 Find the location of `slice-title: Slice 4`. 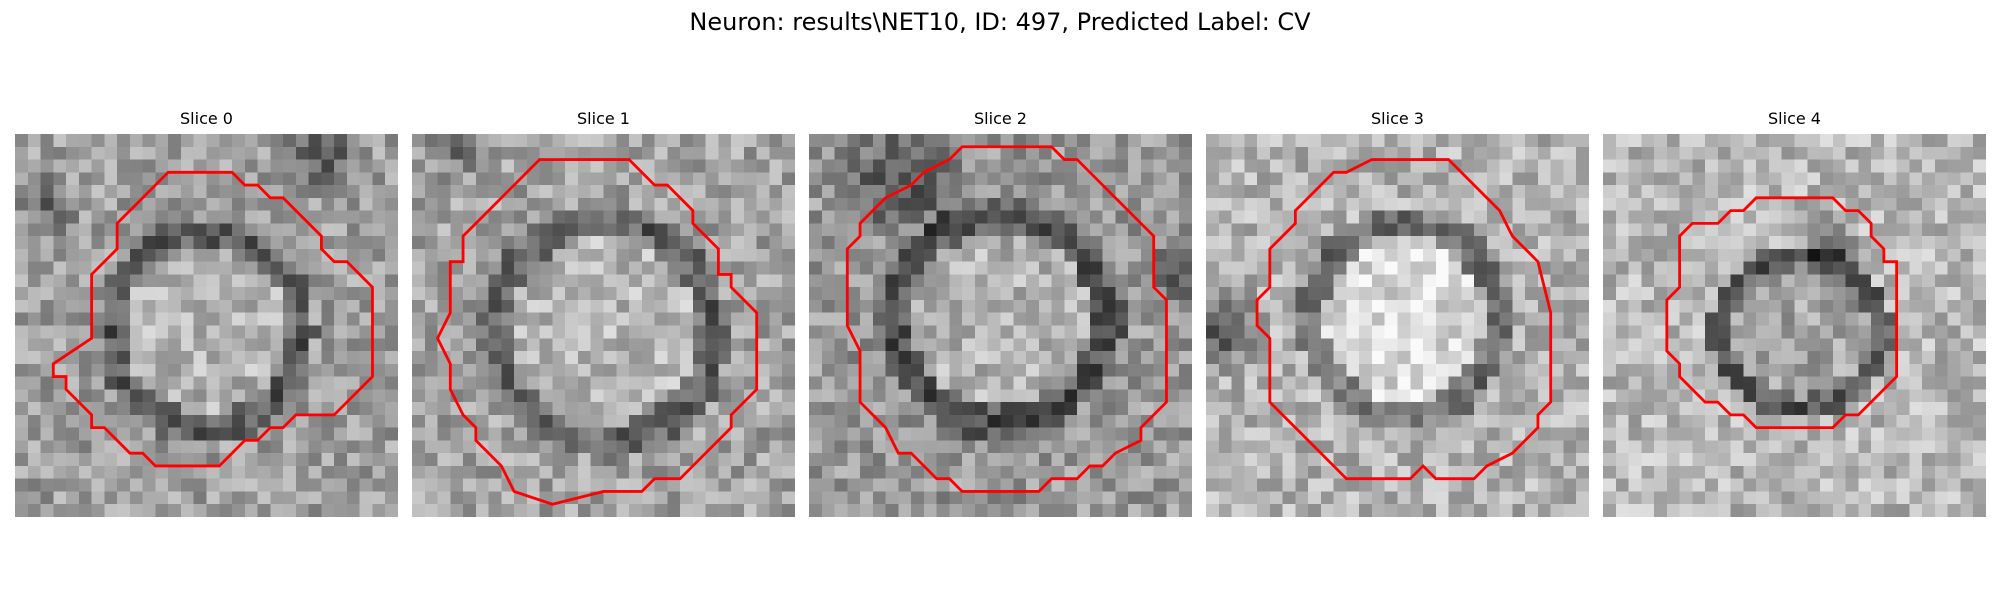

slice-title: Slice 4 is located at coordinates (1794, 118).